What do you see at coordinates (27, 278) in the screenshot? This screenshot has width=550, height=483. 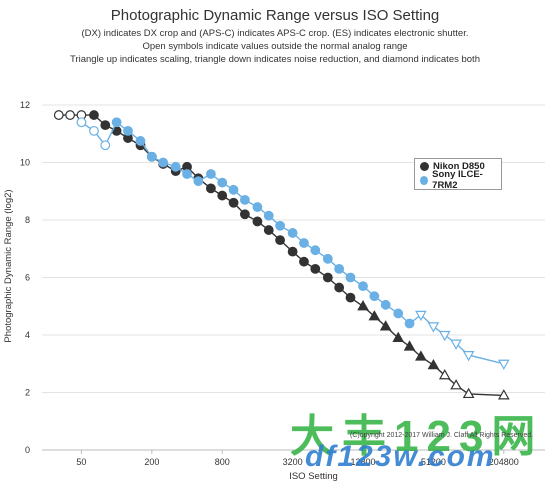 I see `y-tick-label: 6` at bounding box center [27, 278].